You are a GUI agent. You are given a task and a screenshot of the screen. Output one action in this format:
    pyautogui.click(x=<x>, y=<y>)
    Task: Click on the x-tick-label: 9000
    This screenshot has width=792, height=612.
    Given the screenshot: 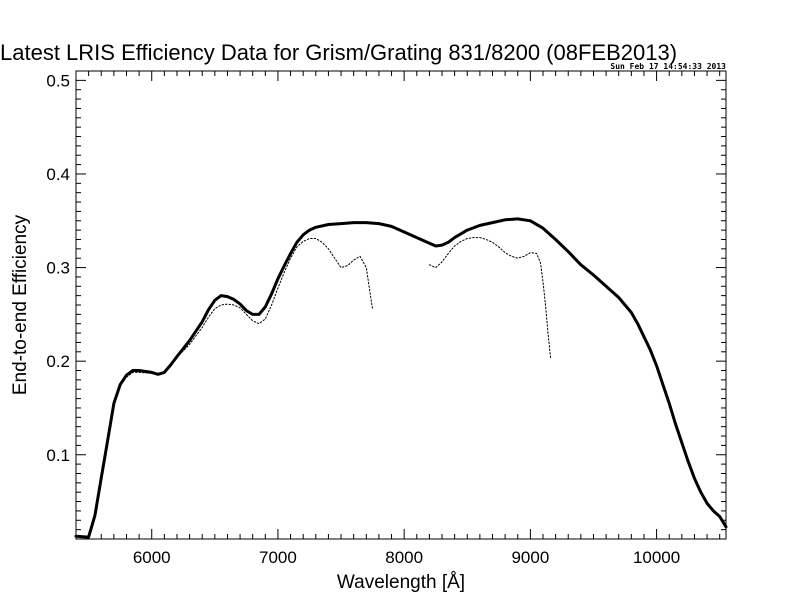 What is the action you would take?
    pyautogui.click(x=530, y=557)
    